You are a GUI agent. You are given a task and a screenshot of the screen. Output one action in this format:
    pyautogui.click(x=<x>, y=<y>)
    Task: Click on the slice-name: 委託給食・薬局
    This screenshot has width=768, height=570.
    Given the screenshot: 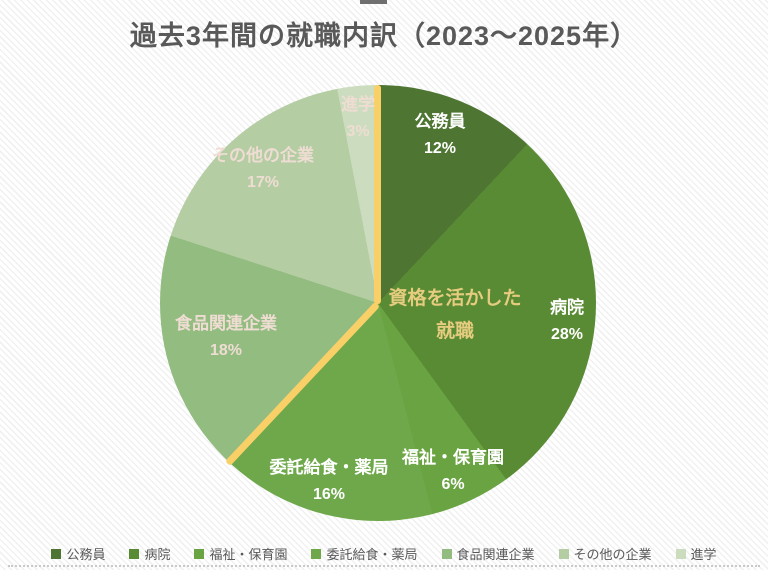 What is the action you would take?
    pyautogui.click(x=329, y=467)
    